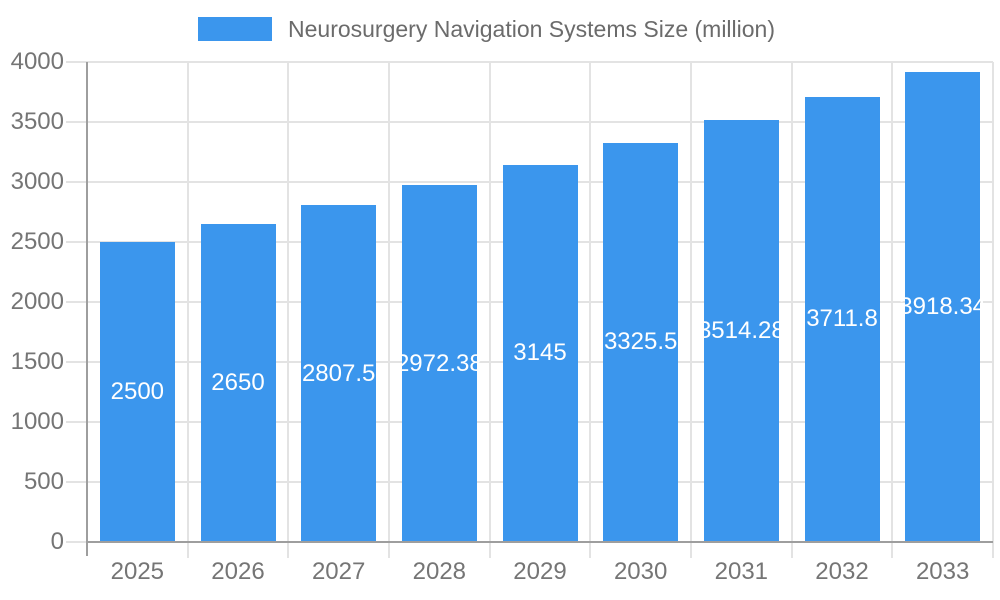 This screenshot has width=1000, height=600. Describe the element at coordinates (942, 571) in the screenshot. I see `x-axis-tick-label: 2033` at that location.